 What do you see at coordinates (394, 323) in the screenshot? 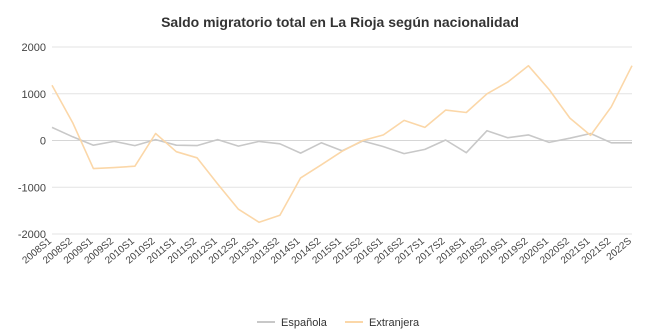
I see `legend-label-extranjera: Extranjera` at bounding box center [394, 323].